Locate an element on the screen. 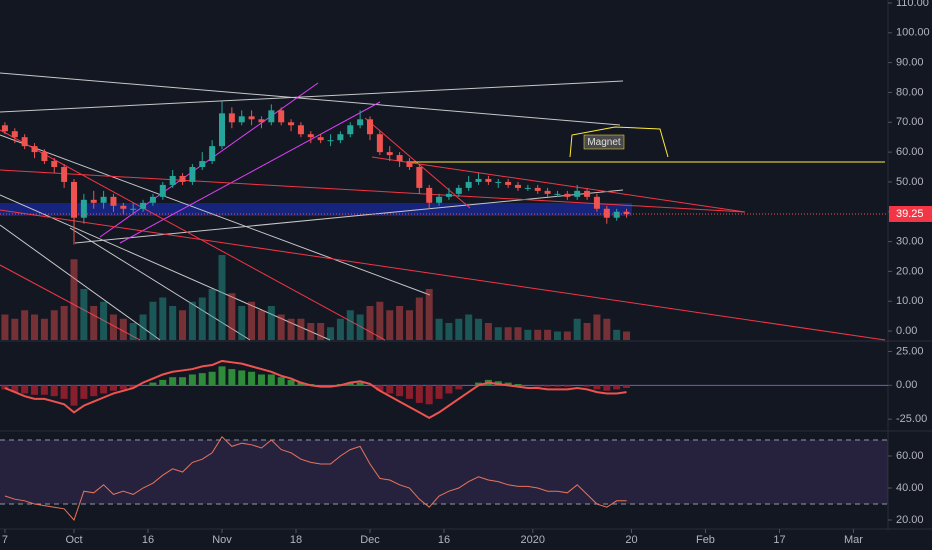 This screenshot has width=932, height=550. bracket is located at coordinates (619, 142).